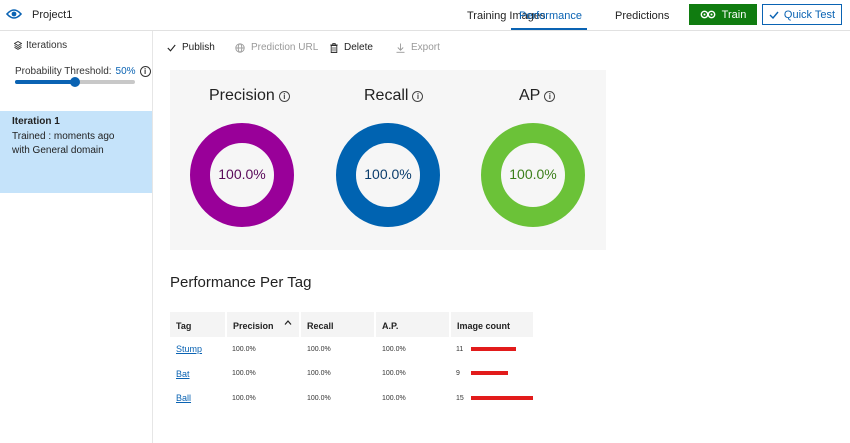 Image resolution: width=850 pixels, height=443 pixels. I want to click on ap-value: 100.0%, so click(533, 174).